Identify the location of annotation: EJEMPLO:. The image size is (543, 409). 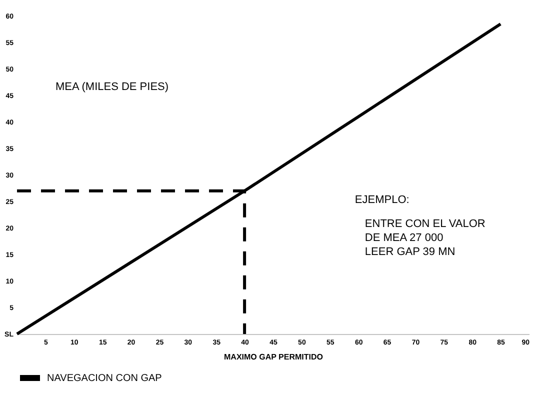
(382, 200).